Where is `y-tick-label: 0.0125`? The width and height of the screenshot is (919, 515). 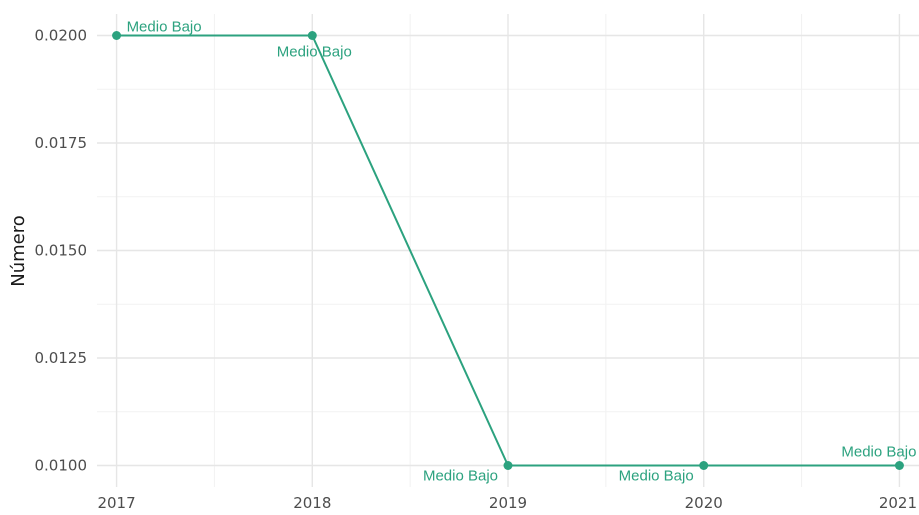 y-tick-label: 0.0125 is located at coordinates (61, 358).